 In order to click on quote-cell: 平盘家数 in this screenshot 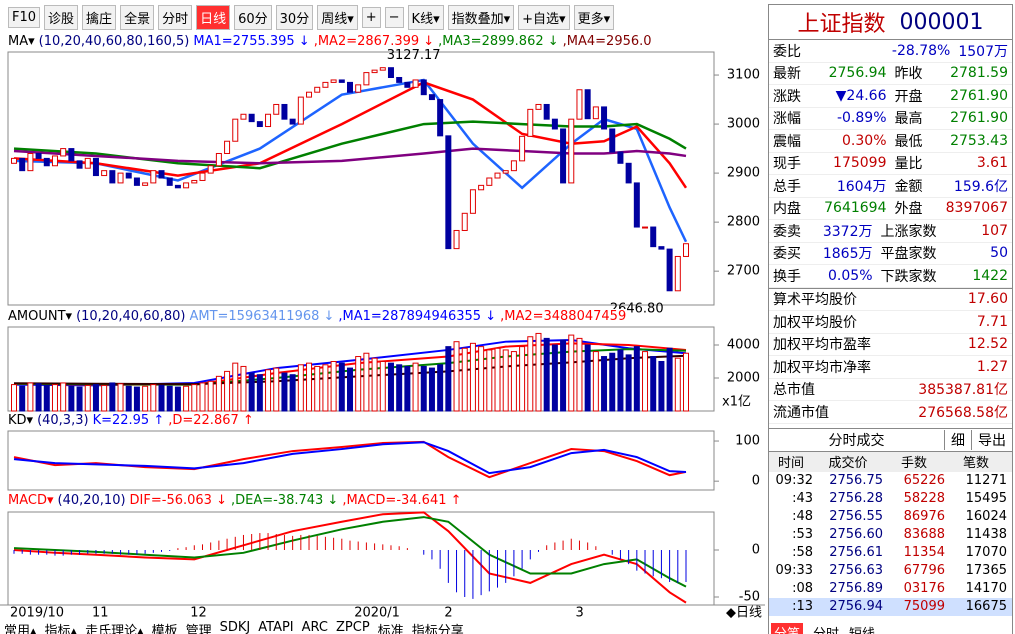, I will do `click(908, 254)`.